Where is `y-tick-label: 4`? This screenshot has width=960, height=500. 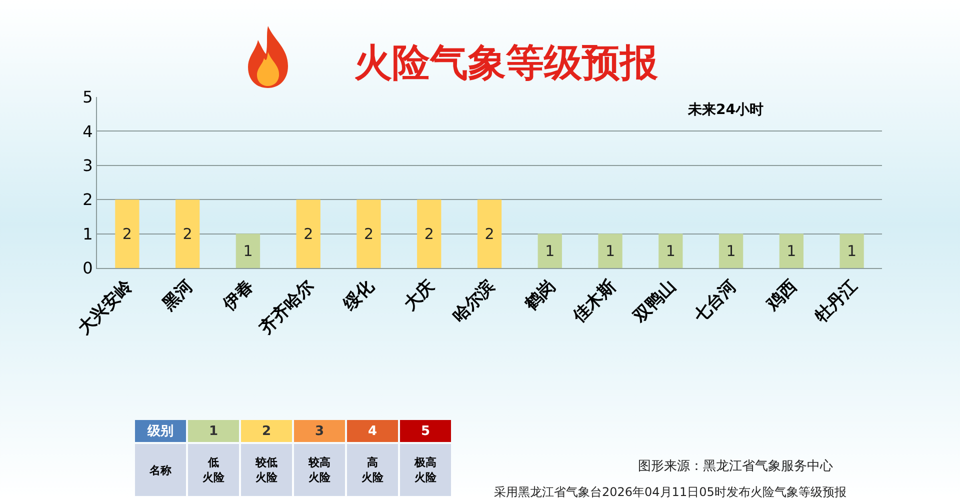 y-tick-label: 4 is located at coordinates (87, 131).